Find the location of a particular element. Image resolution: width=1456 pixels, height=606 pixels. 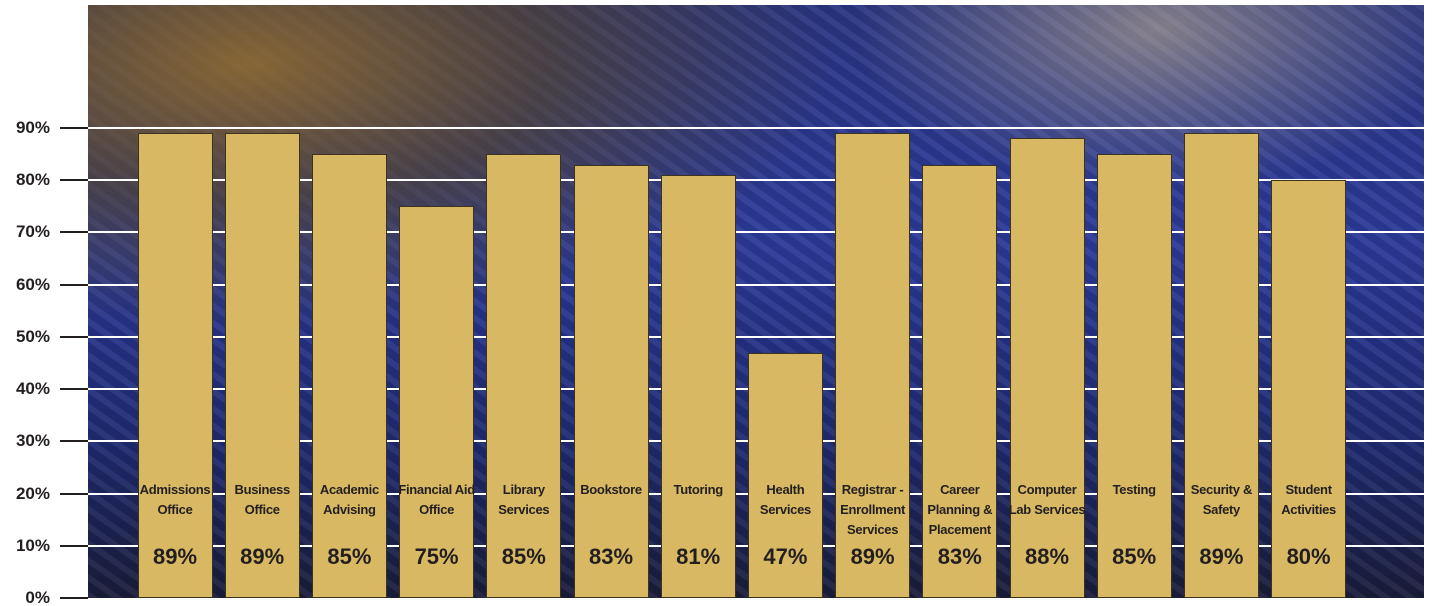

x-tick-label: Computer Lab Services is located at coordinates (1047, 499).